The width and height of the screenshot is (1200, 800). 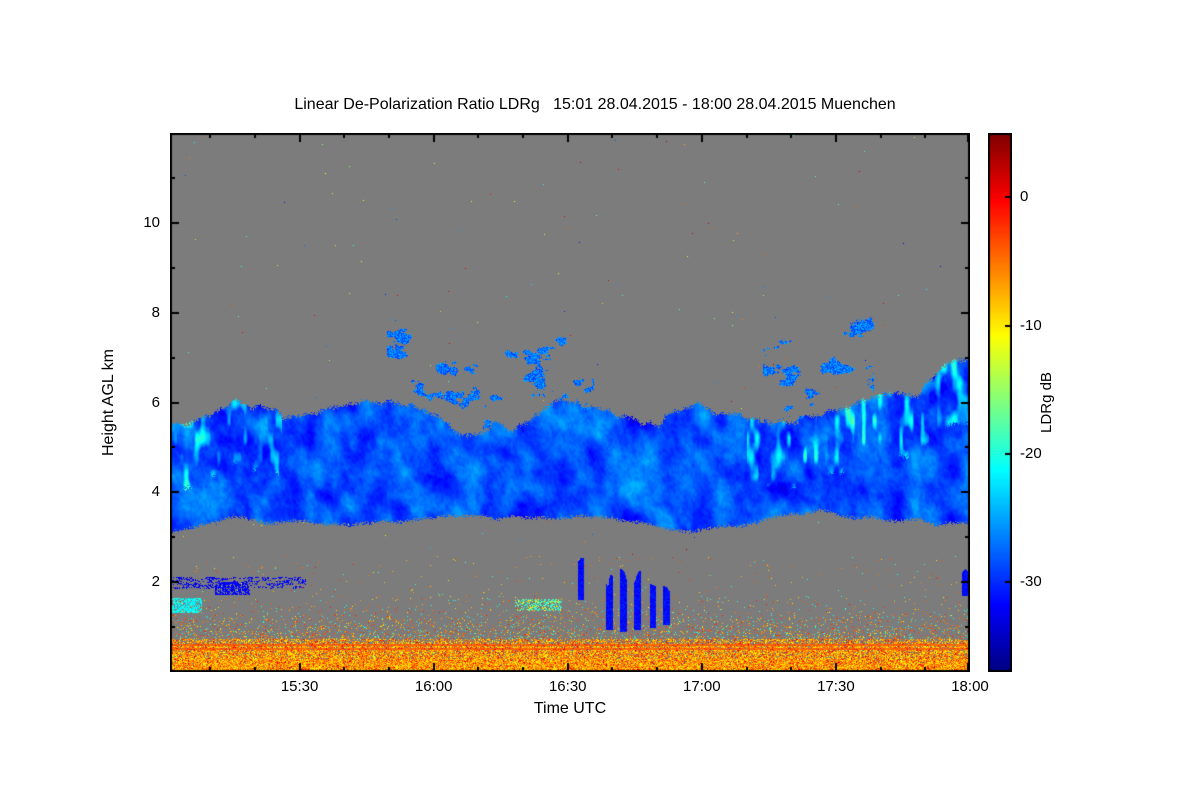 What do you see at coordinates (433, 686) in the screenshot?
I see `x-tick-label: 16:00` at bounding box center [433, 686].